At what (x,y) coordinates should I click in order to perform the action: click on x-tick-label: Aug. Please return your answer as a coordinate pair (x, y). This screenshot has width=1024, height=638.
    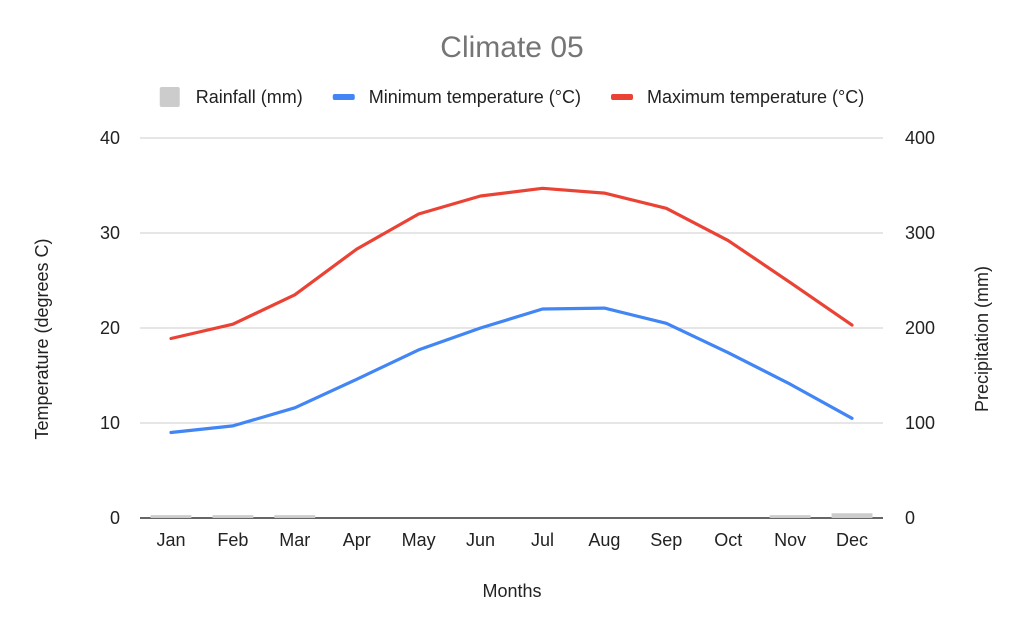
    Looking at the image, I should click on (604, 540).